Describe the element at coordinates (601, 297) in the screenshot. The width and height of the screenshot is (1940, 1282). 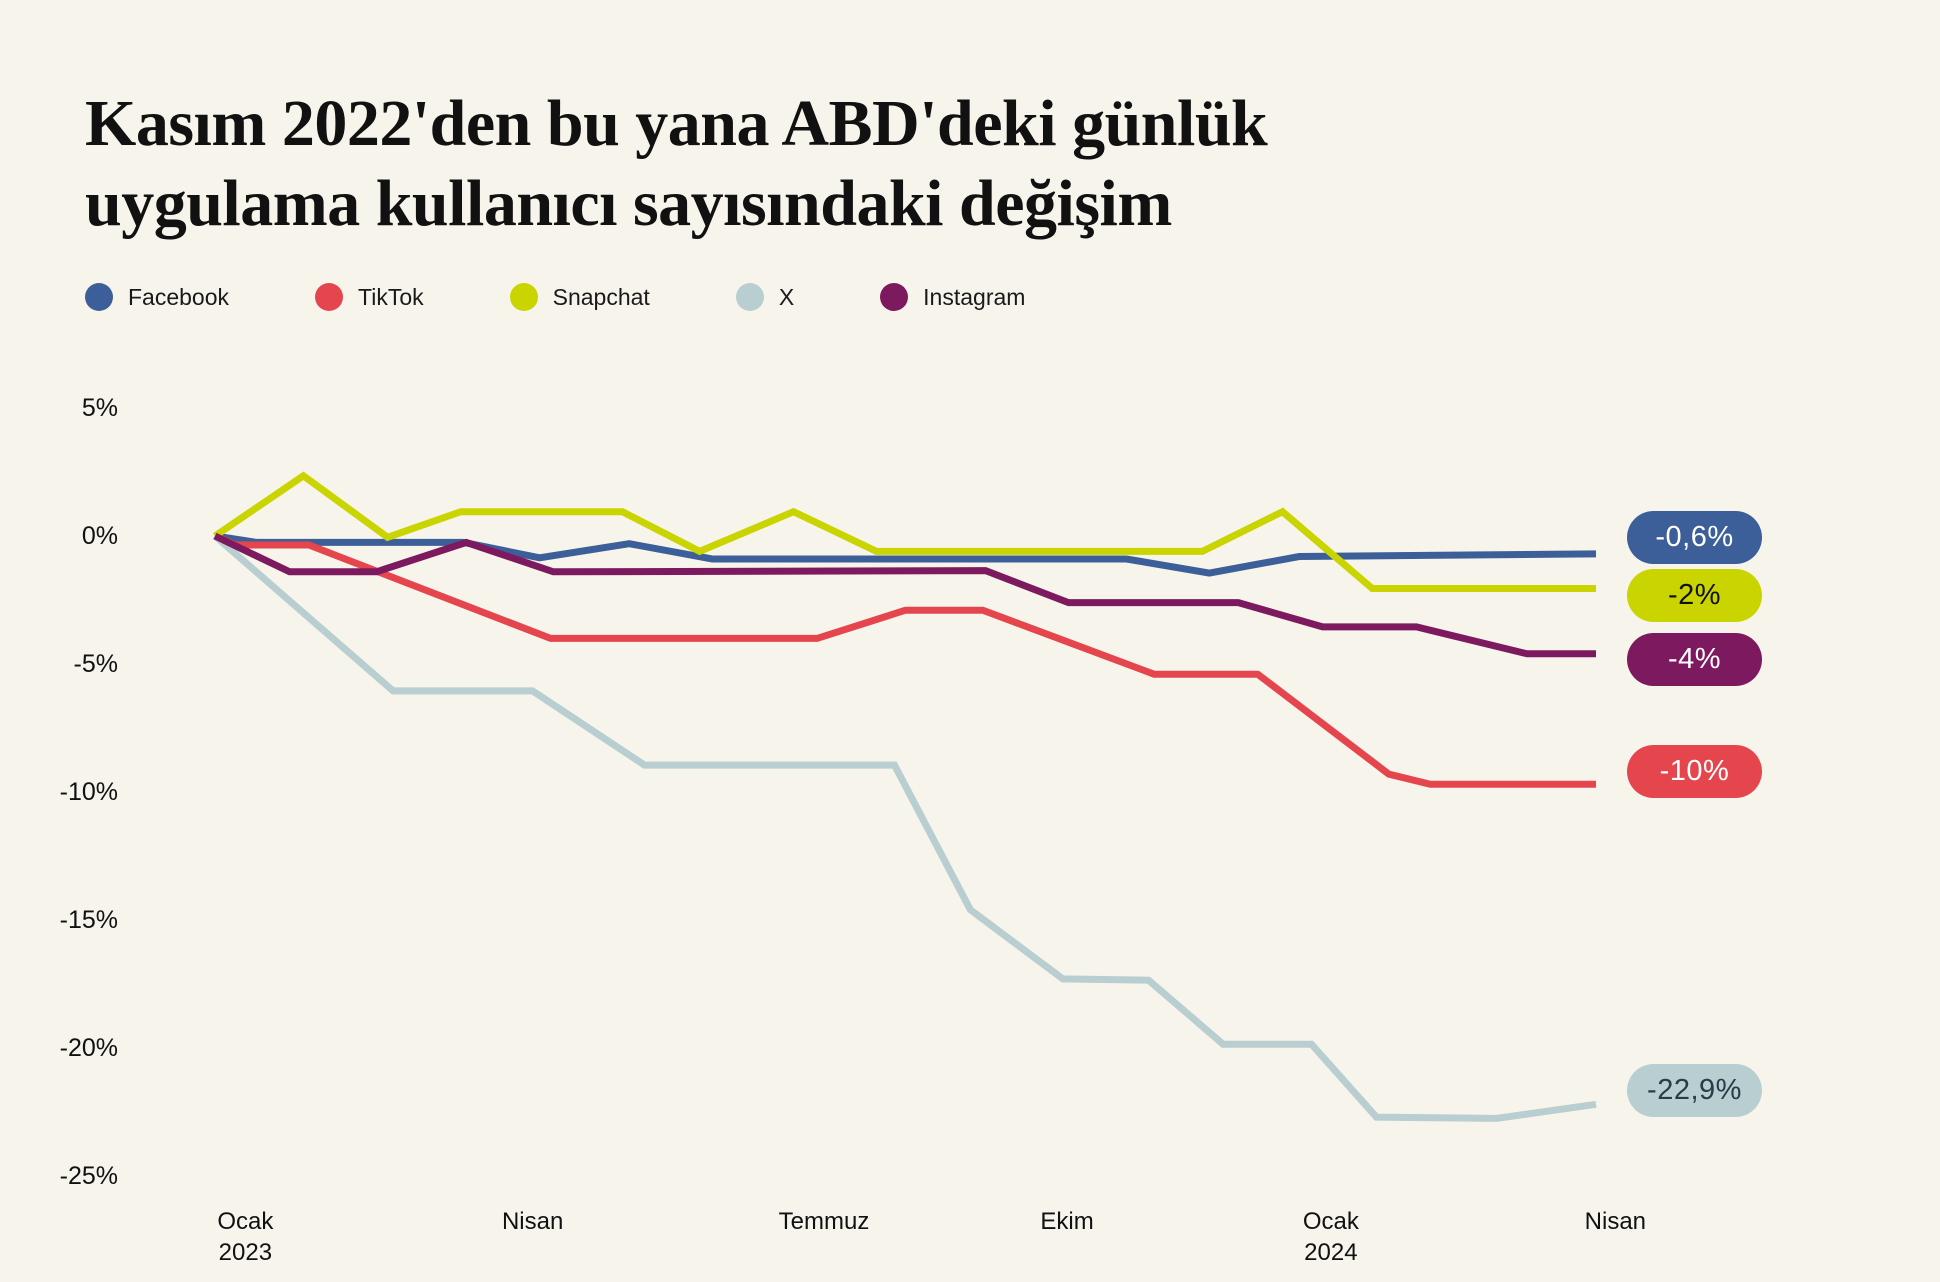
I see `legend-item-label: Snapchat` at that location.